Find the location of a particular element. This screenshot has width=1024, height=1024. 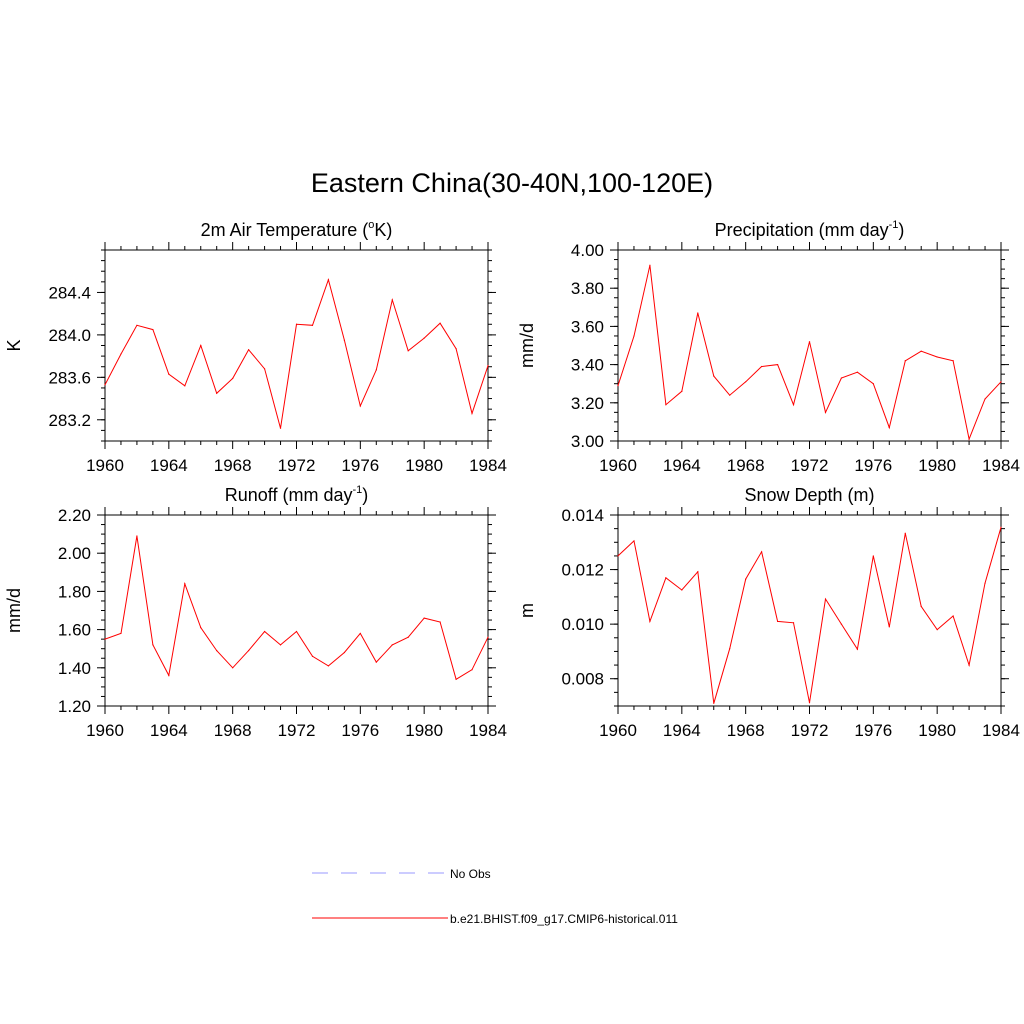

figure-title: Eastern China(30-40N,100-120E) is located at coordinates (512, 183).